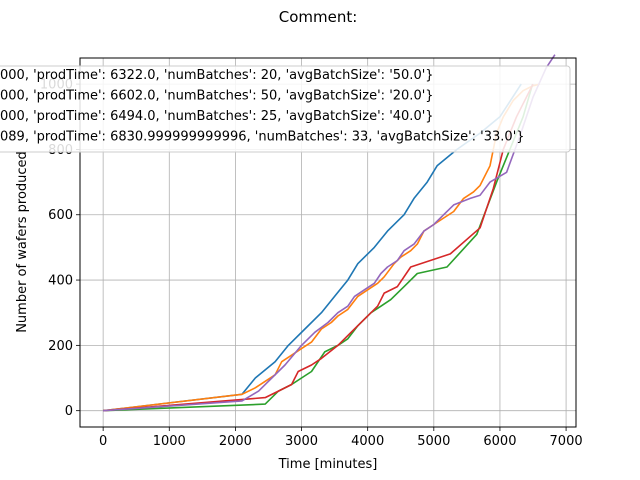 This screenshot has height=480, width=640. Describe the element at coordinates (301, 441) in the screenshot. I see `x-tick-label: 3000` at that location.